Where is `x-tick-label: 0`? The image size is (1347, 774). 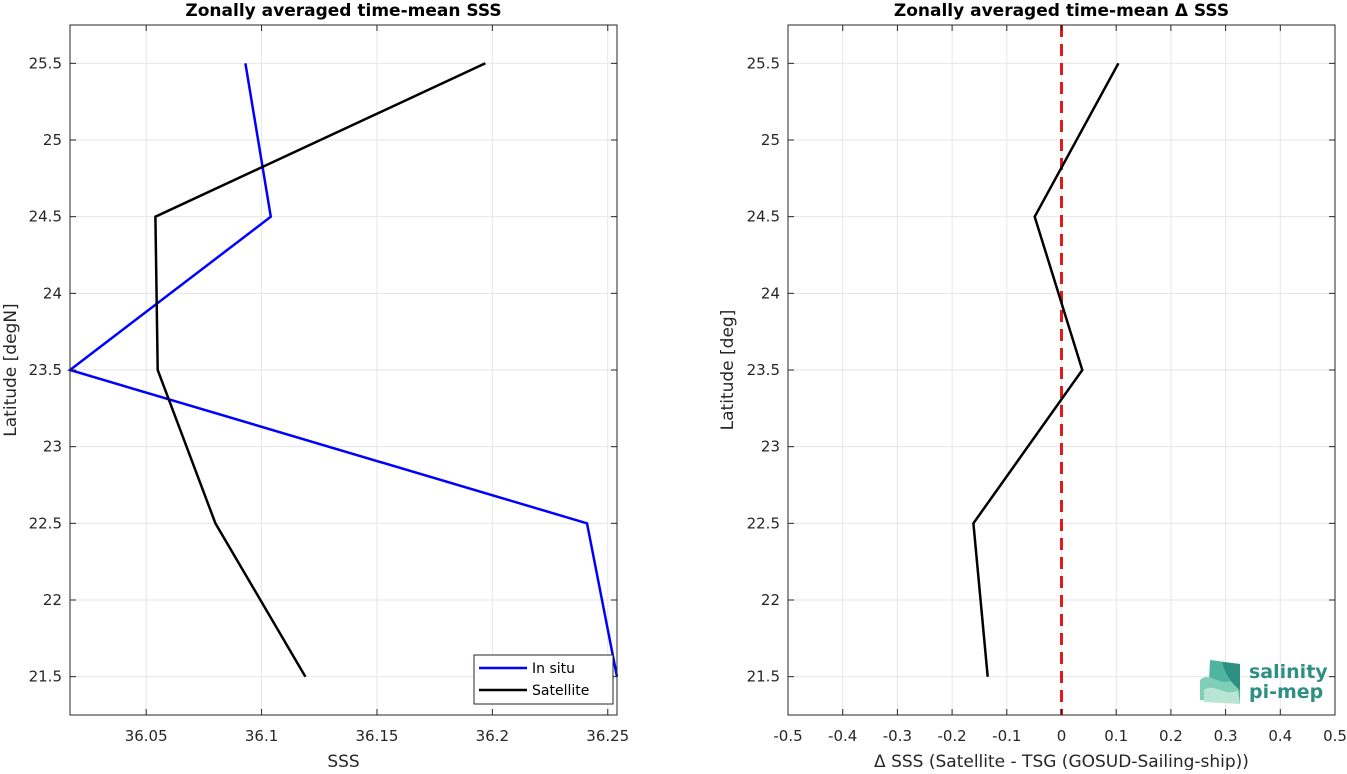 x-tick-label: 0 is located at coordinates (1062, 736).